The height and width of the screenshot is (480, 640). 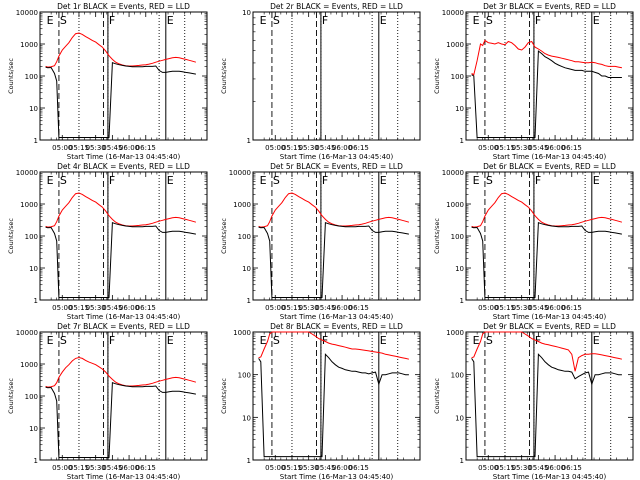 I want to click on chart-title: Det 2r BLACK = Events, RED = LLD, so click(x=336, y=6).